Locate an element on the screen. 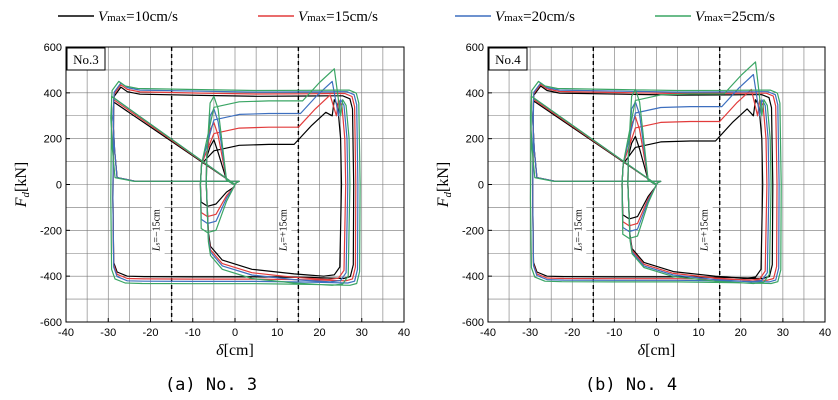 This screenshot has height=400, width=838. panel-tag-label: No.4 is located at coordinates (508, 59).